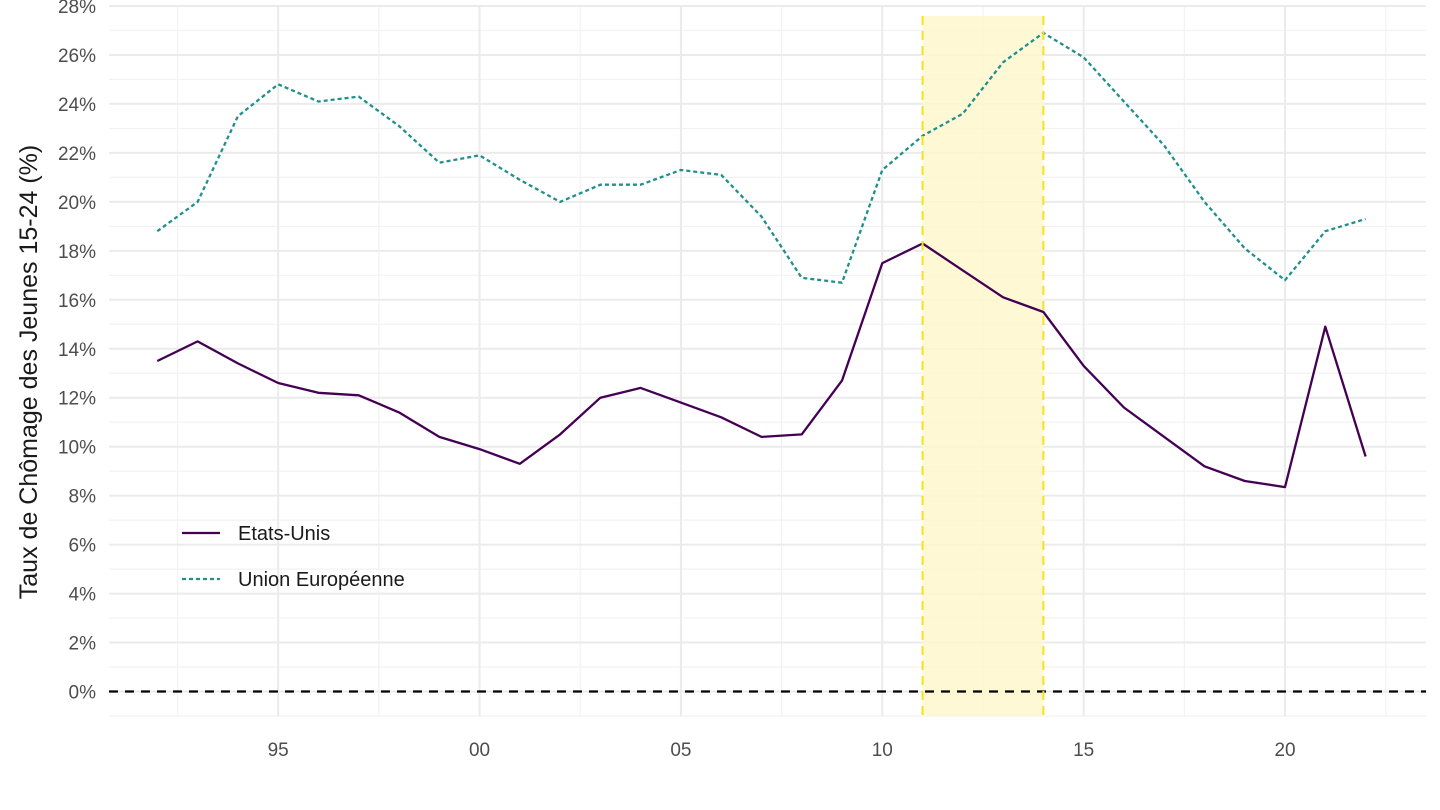 The height and width of the screenshot is (810, 1440). I want to click on y-axis-title: Taux de Chômage des Jeunes 15-24 (%), so click(29, 372).